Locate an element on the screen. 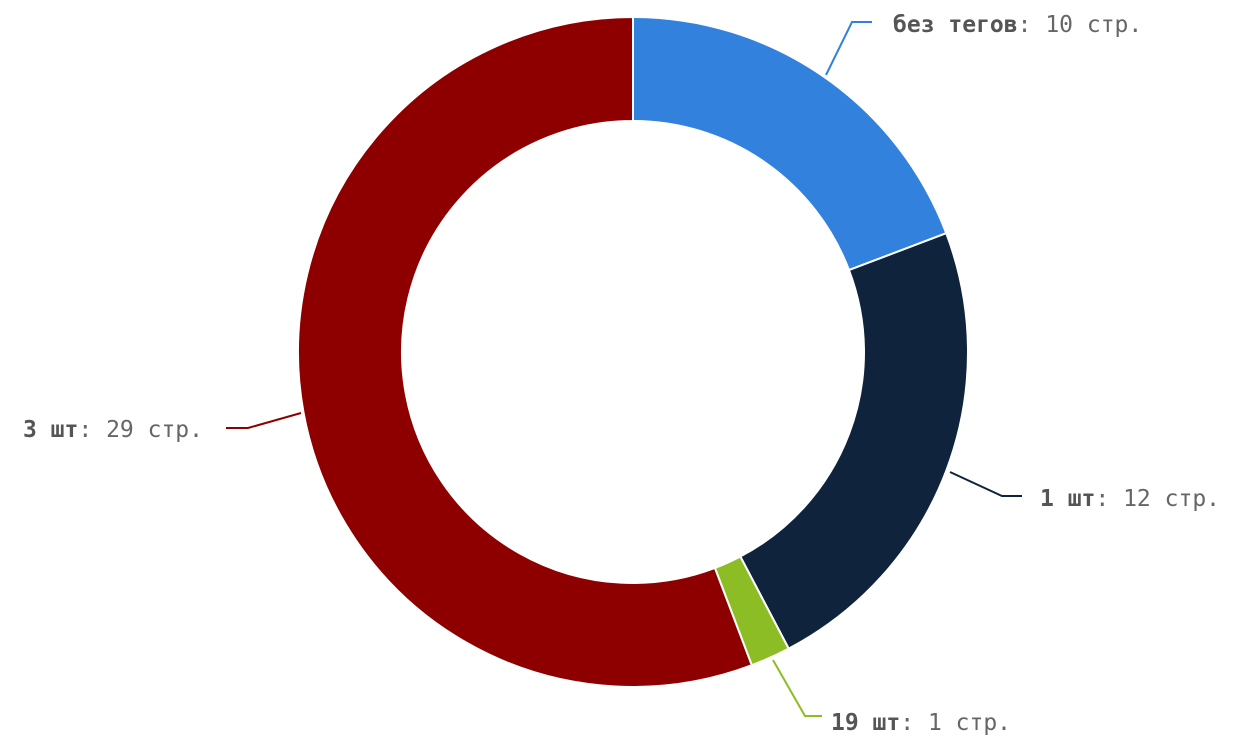 The image size is (1242, 740). slice-label-name: 19 шт is located at coordinates (865, 723).